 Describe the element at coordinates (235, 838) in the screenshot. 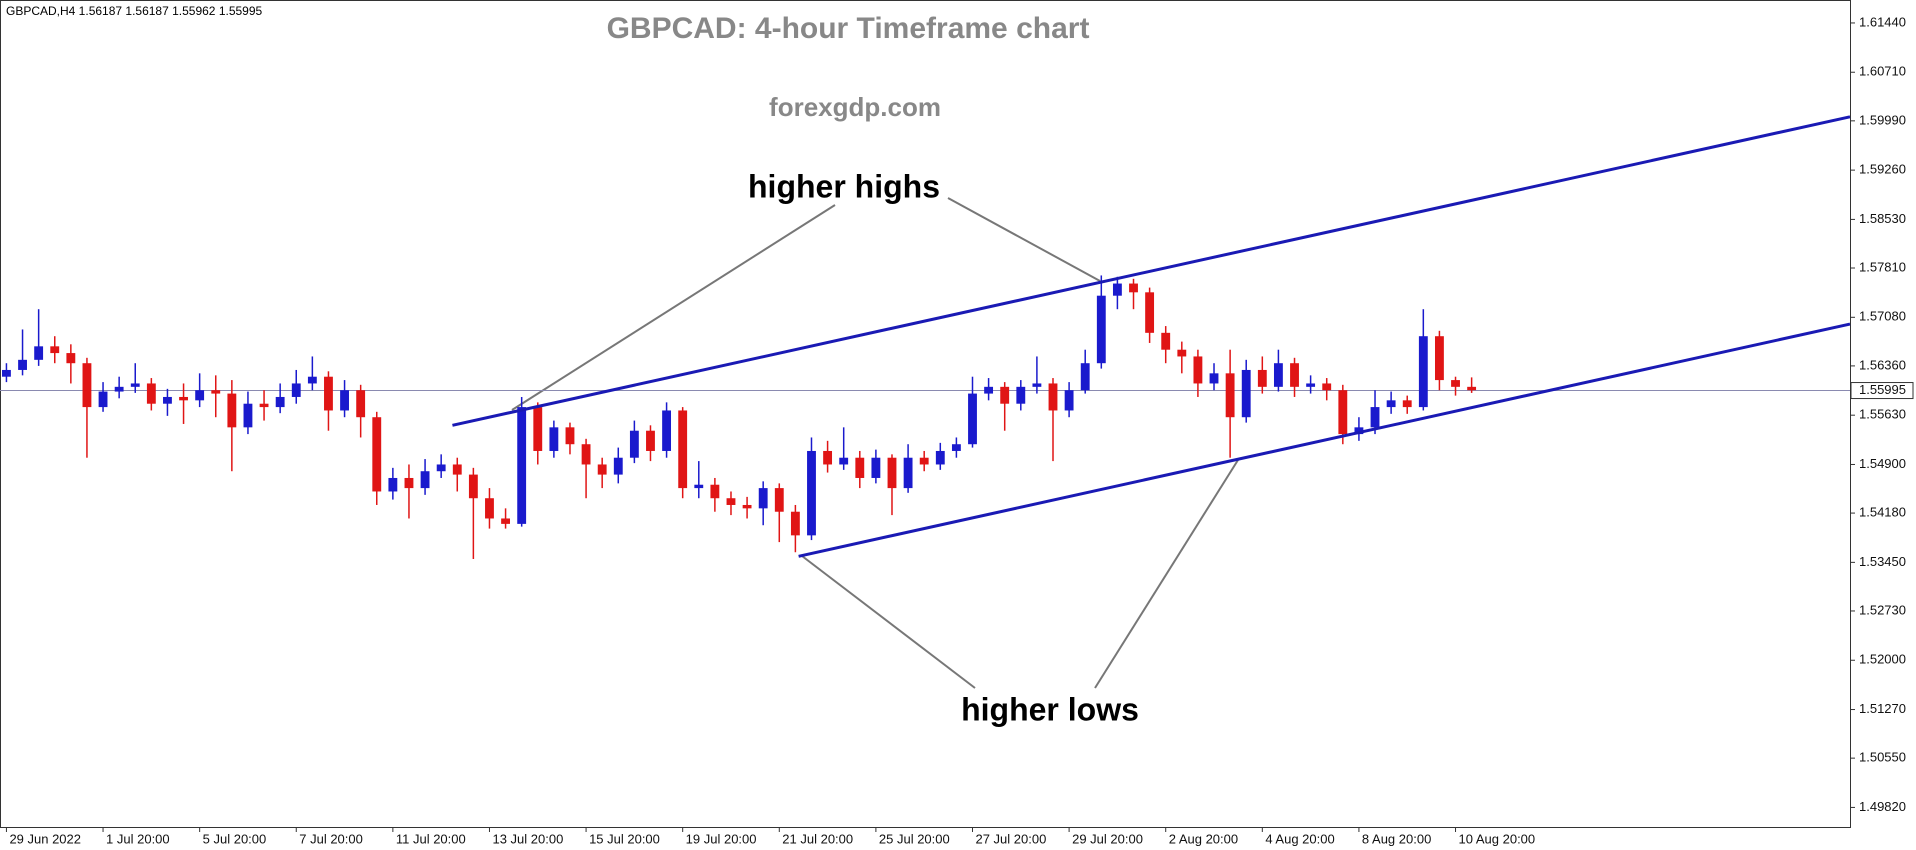

I see `x-tick-label: 5 Jul 20:00` at that location.